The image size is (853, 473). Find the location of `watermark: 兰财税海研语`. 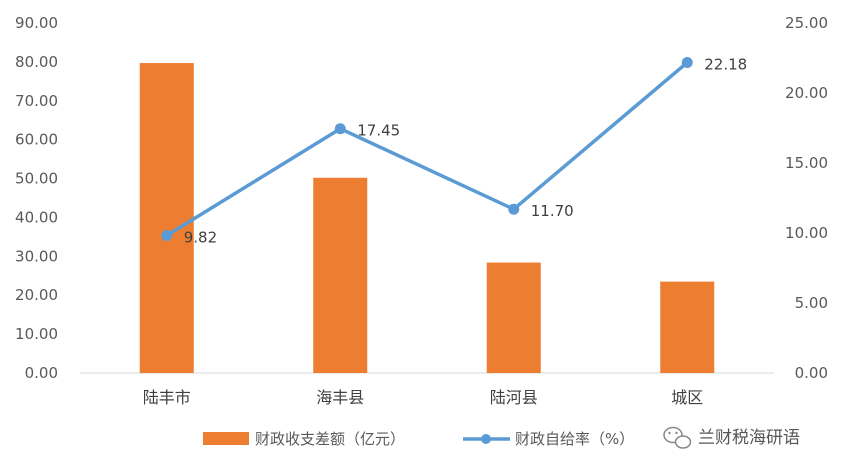

watermark: 兰财税海研语 is located at coordinates (731, 437).